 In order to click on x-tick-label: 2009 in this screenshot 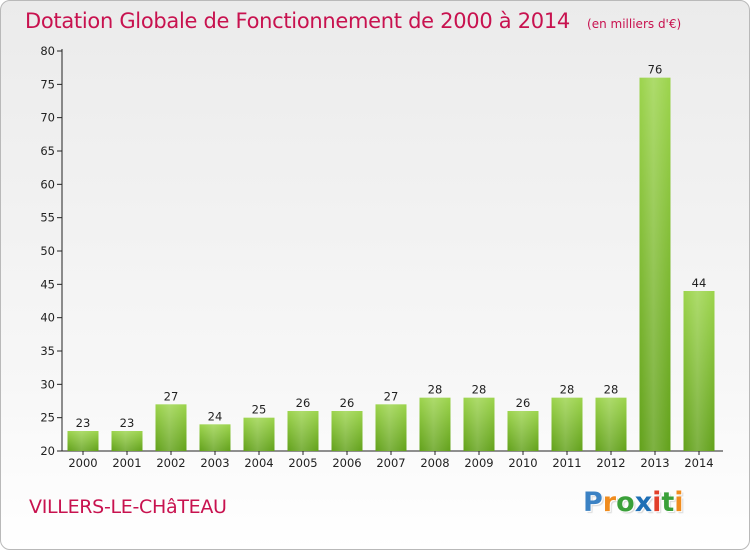, I will do `click(478, 463)`.